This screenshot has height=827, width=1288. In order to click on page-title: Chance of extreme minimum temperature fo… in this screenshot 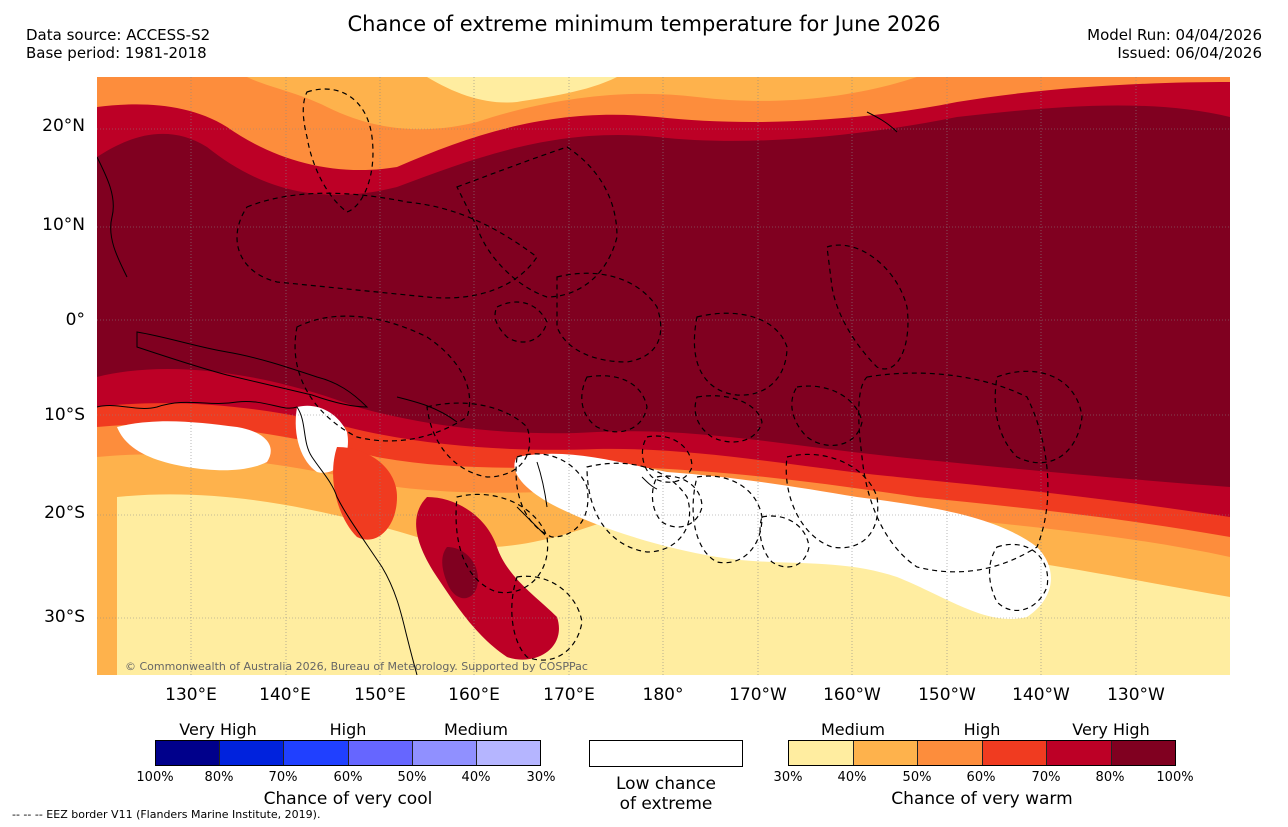, I will do `click(644, 24)`.